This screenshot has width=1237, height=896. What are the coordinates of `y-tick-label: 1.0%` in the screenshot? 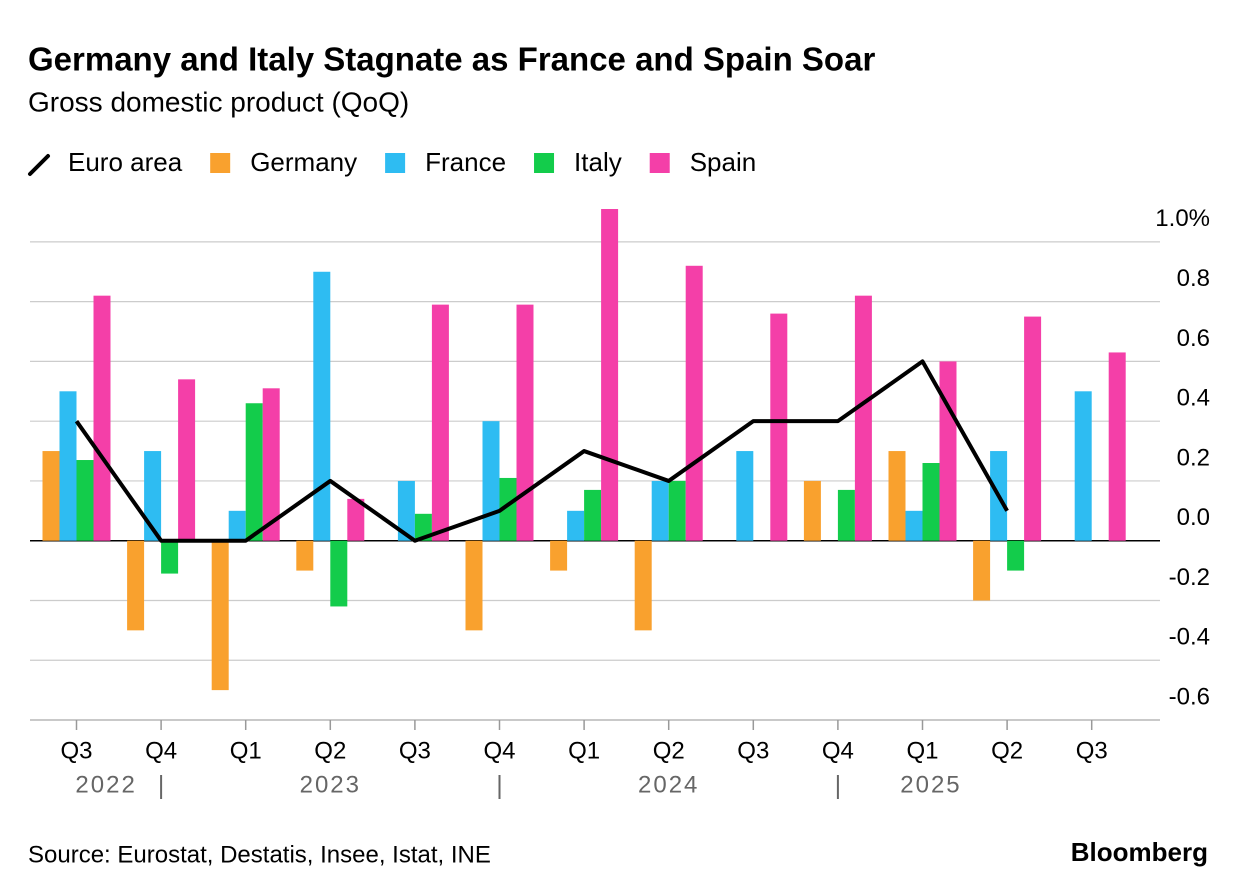 It's located at (1182, 218).